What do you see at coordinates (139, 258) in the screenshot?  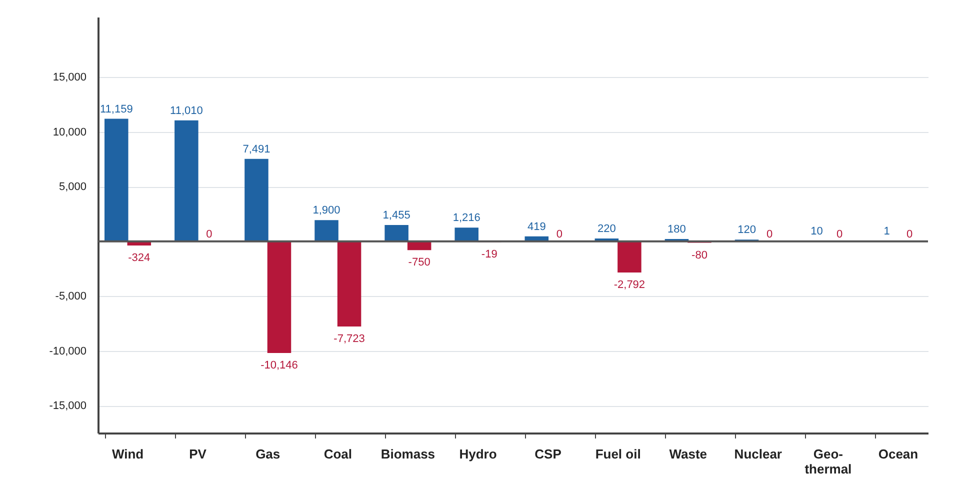 I see `data-label: -324` at bounding box center [139, 258].